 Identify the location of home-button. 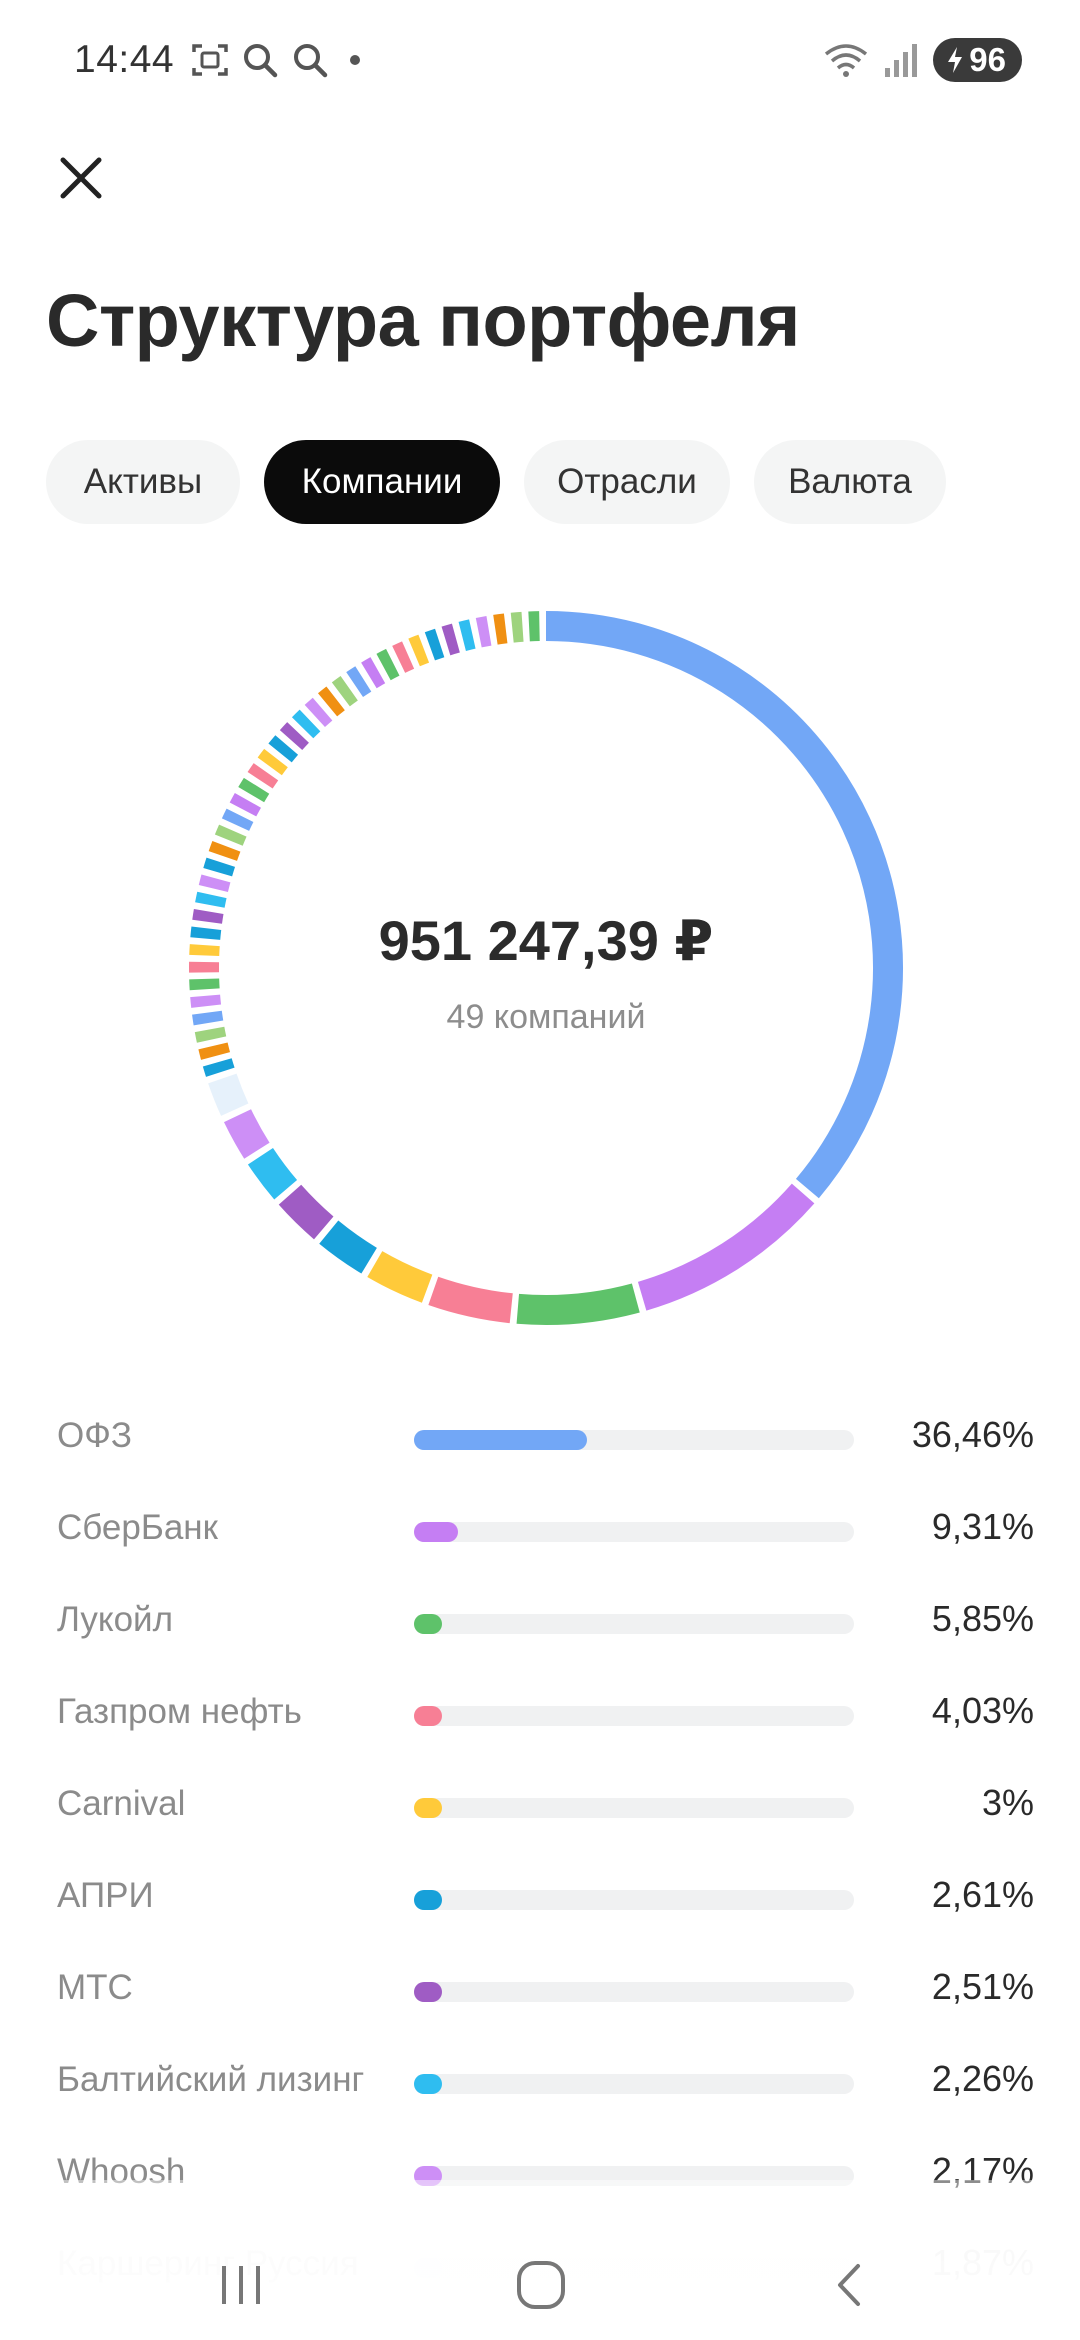
(541, 2285).